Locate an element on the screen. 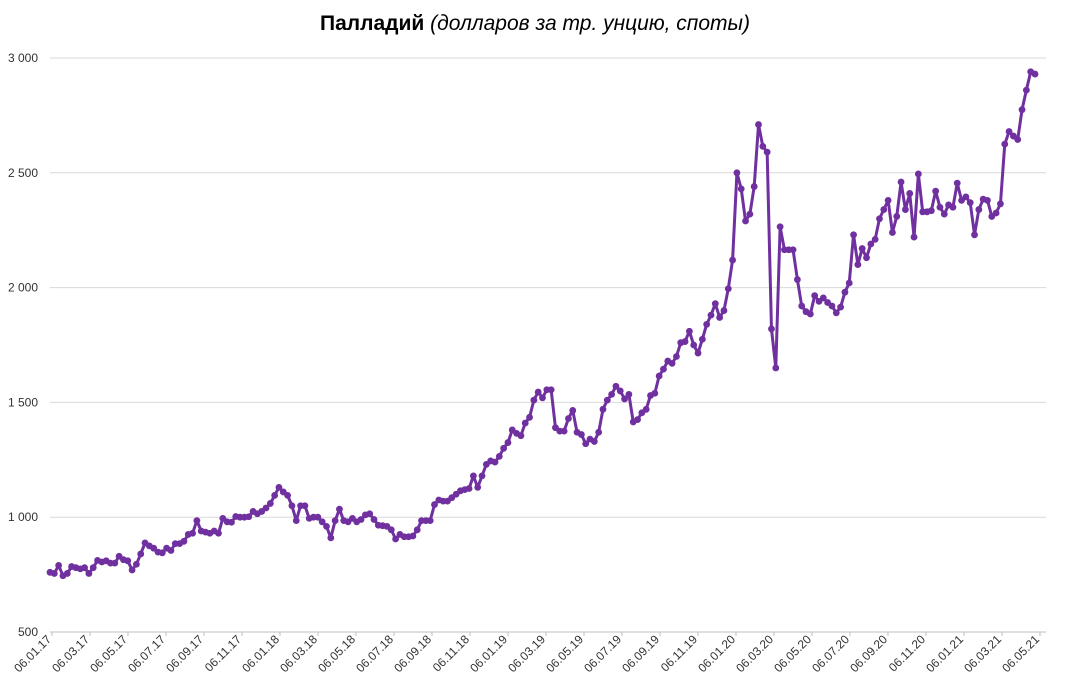  x-tick-label: 06.05.19 is located at coordinates (564, 653).